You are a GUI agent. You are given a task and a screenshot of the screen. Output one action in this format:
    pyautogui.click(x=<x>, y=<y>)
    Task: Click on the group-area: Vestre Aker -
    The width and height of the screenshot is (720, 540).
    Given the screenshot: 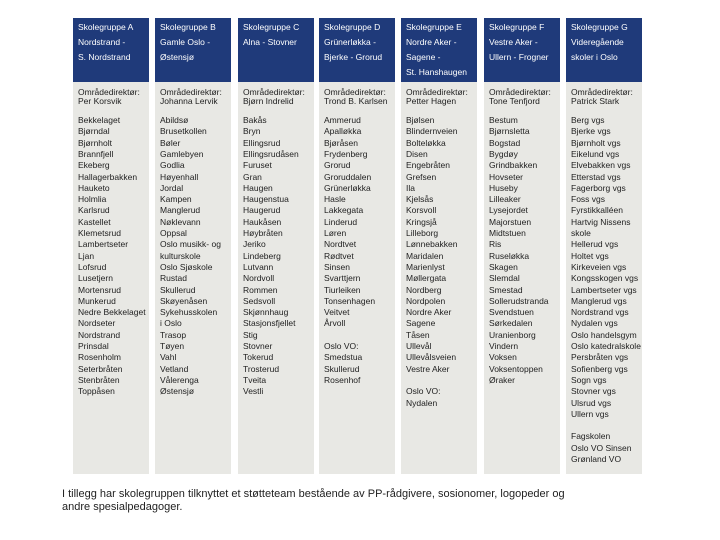 What is the action you would take?
    pyautogui.click(x=513, y=42)
    